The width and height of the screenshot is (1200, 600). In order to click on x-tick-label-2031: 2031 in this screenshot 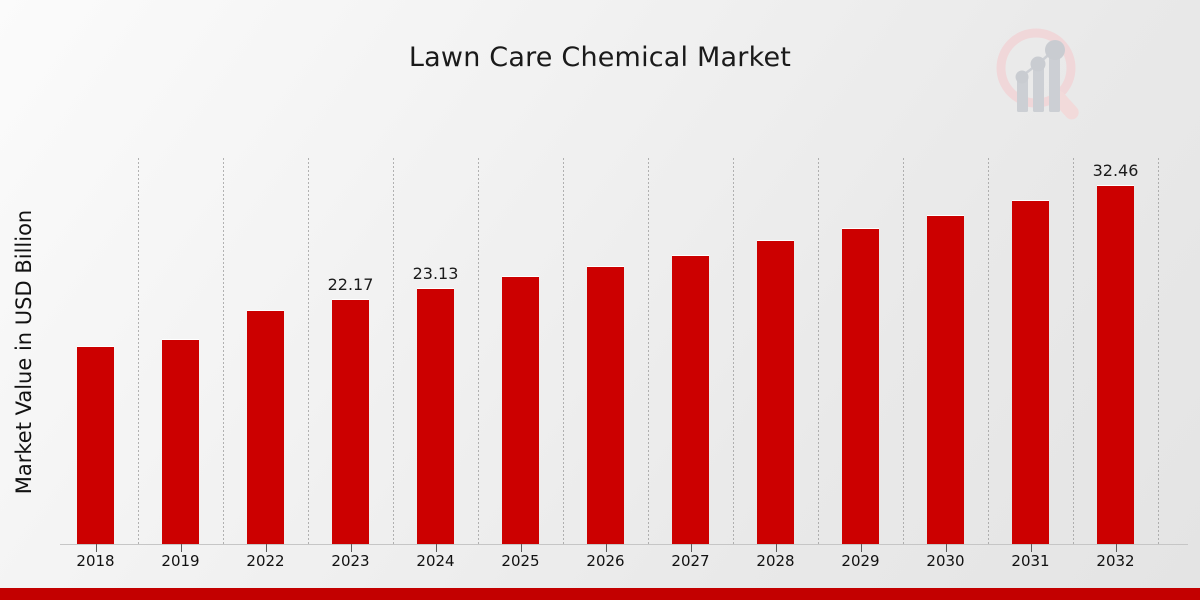, I will do `click(1030, 561)`.